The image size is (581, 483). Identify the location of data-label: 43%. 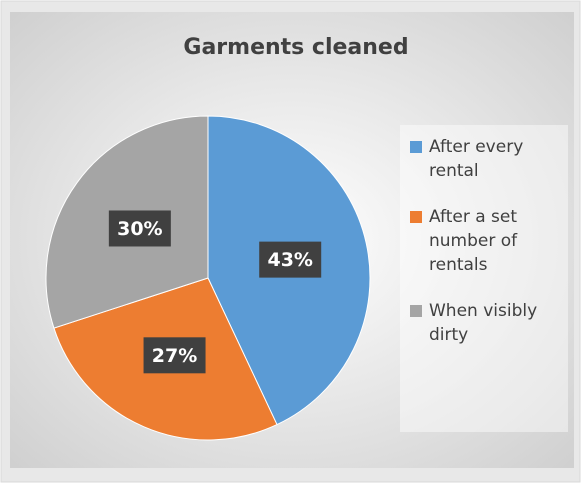
(289, 260).